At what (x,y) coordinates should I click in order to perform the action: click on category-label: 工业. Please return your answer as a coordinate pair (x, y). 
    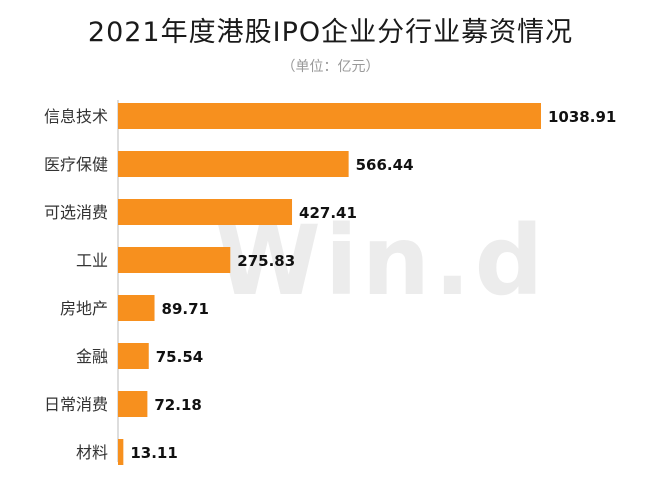
    Looking at the image, I should click on (92, 260).